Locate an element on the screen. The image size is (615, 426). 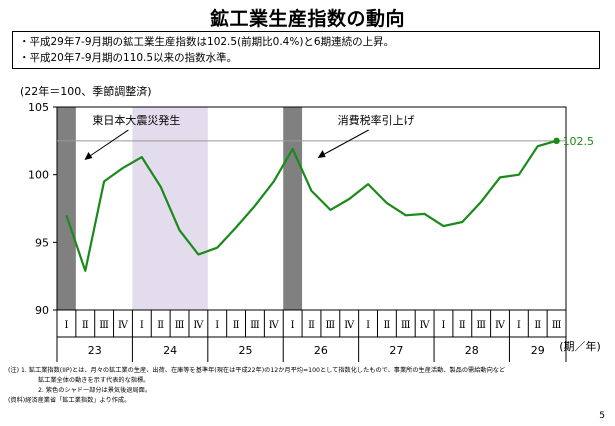
year-label: 28 is located at coordinates (472, 350).